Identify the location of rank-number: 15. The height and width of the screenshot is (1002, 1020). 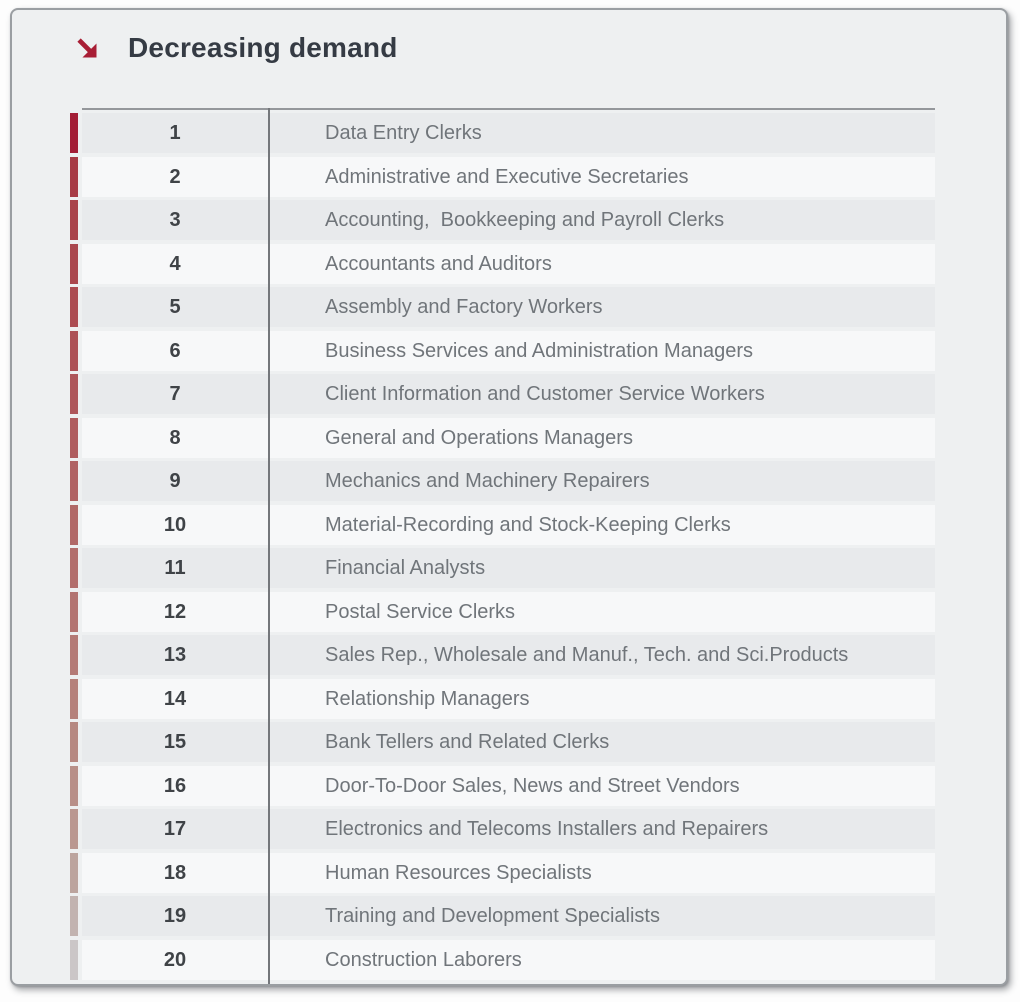
(175, 742).